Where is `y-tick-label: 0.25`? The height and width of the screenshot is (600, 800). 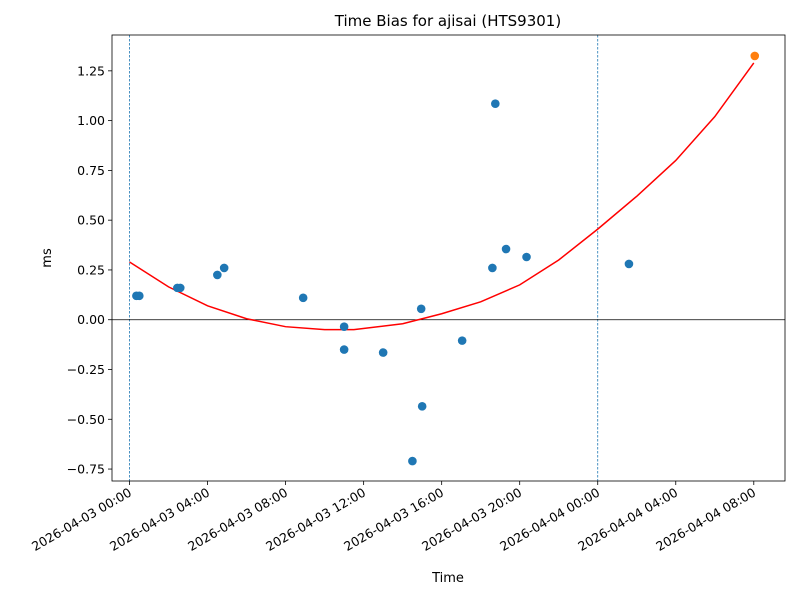 y-tick-label: 0.25 is located at coordinates (91, 269).